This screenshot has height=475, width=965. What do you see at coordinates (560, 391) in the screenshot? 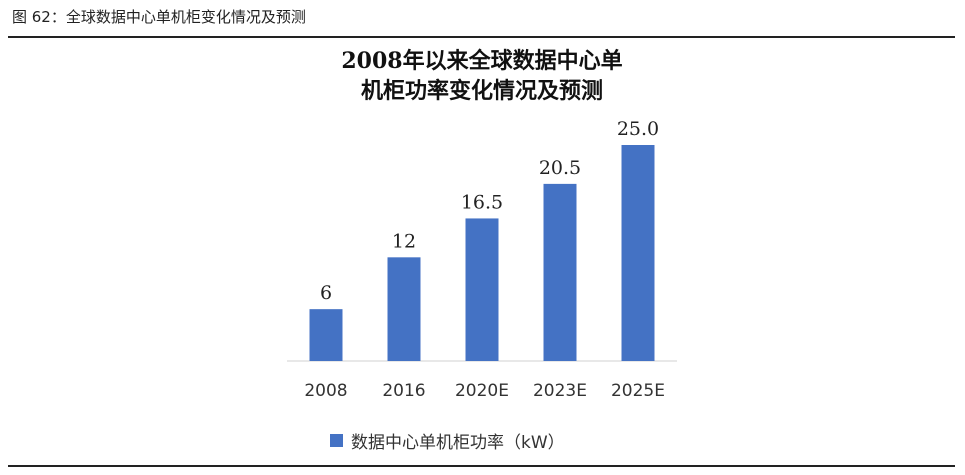
I see `x-tick-label-2023E: 2023E` at bounding box center [560, 391].